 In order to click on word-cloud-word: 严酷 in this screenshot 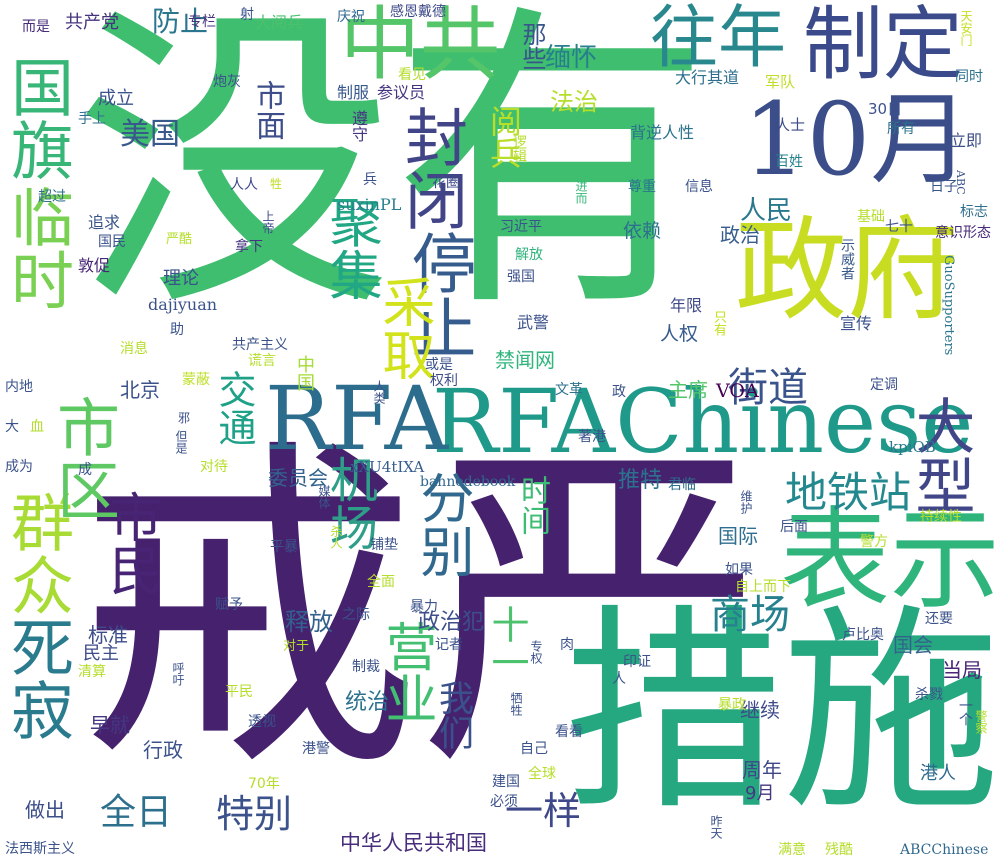, I will do `click(179, 239)`.